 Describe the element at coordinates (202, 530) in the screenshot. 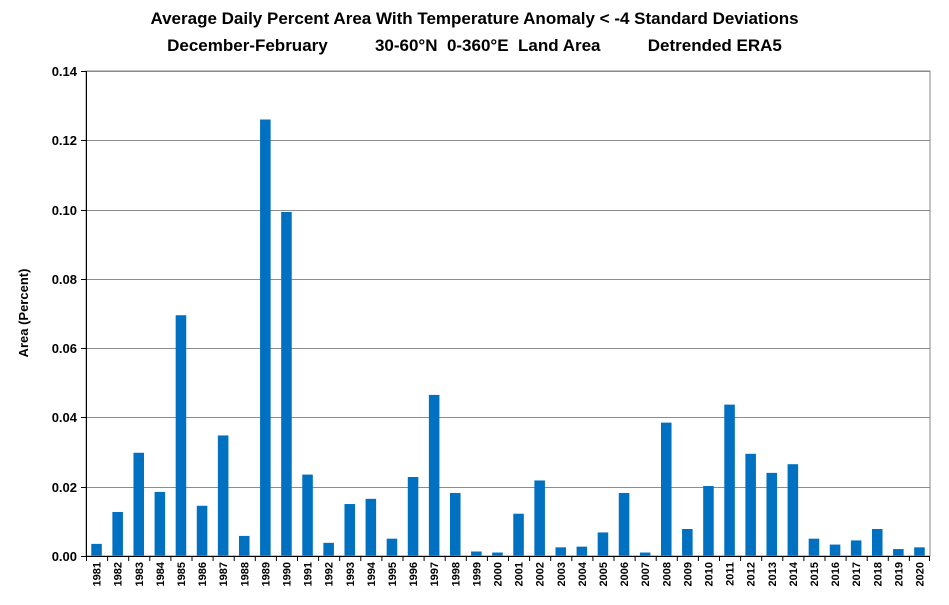

I see `bar-1986` at that location.